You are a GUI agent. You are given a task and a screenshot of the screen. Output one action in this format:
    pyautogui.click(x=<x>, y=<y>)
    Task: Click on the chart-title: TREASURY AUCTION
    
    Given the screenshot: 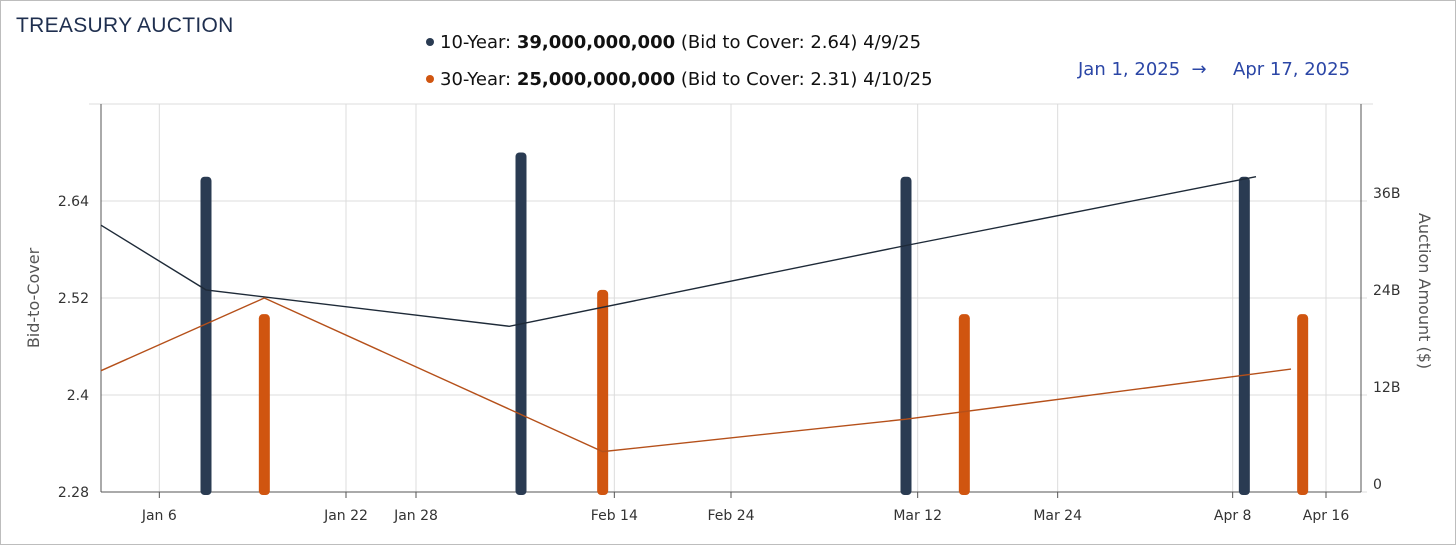 What is the action you would take?
    pyautogui.click(x=125, y=25)
    